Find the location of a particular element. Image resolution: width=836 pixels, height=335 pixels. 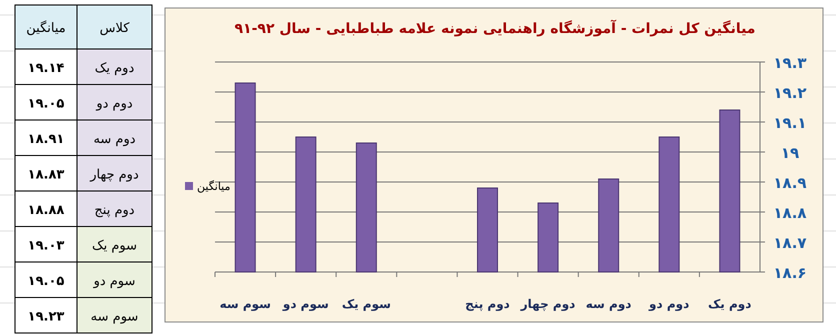

y-tick-label: ۱۹.۱ is located at coordinates (790, 123).